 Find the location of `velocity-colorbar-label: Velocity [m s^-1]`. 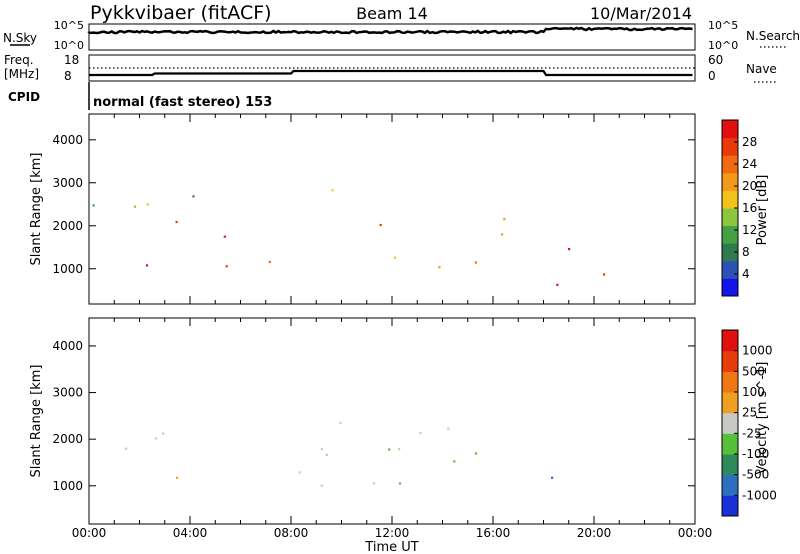

velocity-colorbar-label: Velocity [m s^-1] is located at coordinates (762, 418).